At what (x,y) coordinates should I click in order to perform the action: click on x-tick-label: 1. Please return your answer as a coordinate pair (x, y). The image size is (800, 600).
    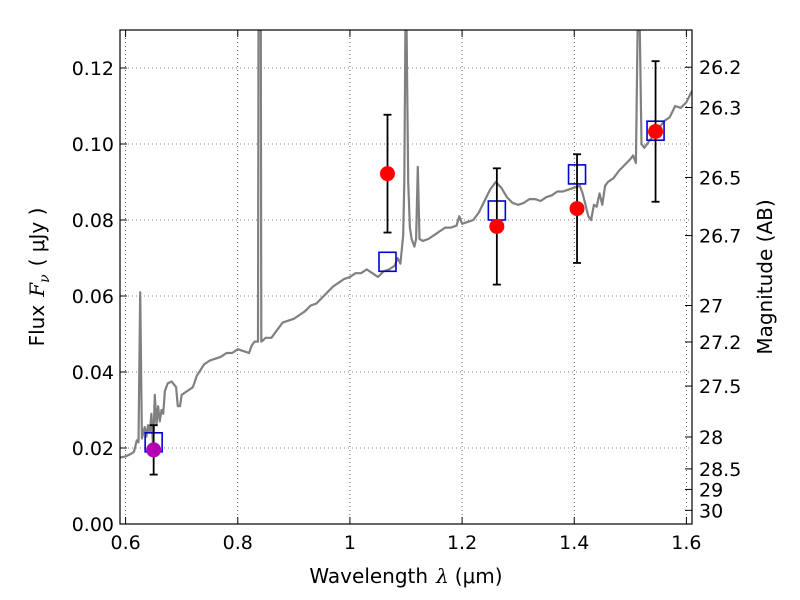
    Looking at the image, I should click on (350, 543).